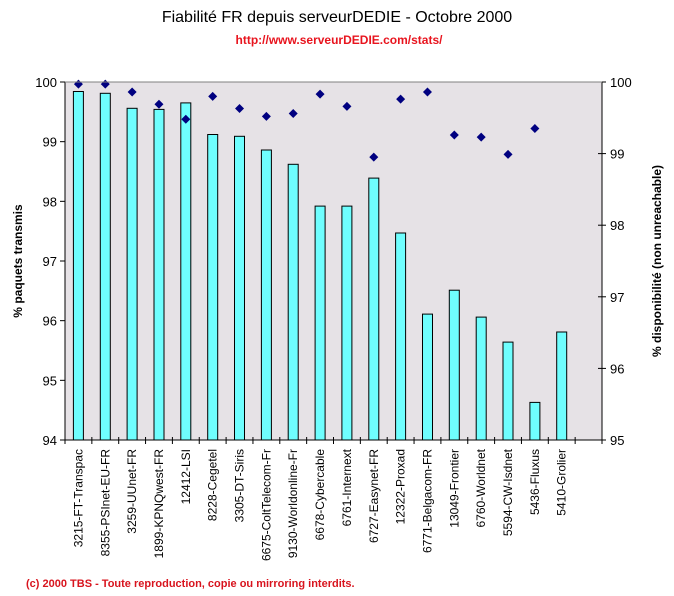 This screenshot has height=596, width=674. What do you see at coordinates (186, 119) in the screenshot?
I see `marker-12412-LSI` at bounding box center [186, 119].